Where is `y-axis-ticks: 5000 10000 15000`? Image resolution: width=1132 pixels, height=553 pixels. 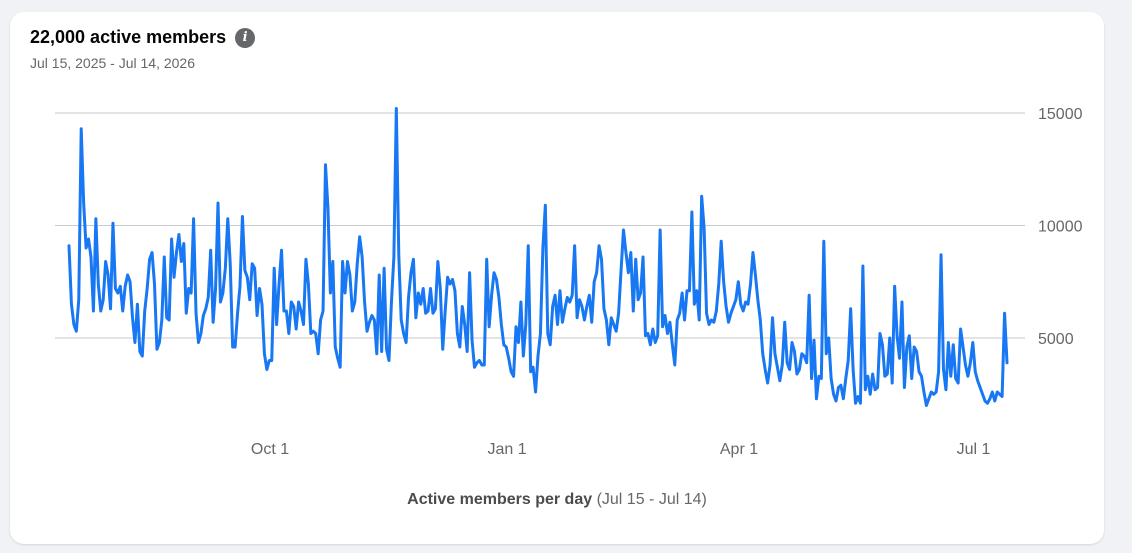
y-axis-ticks: 5000 10000 15000 is located at coordinates (1060, 227).